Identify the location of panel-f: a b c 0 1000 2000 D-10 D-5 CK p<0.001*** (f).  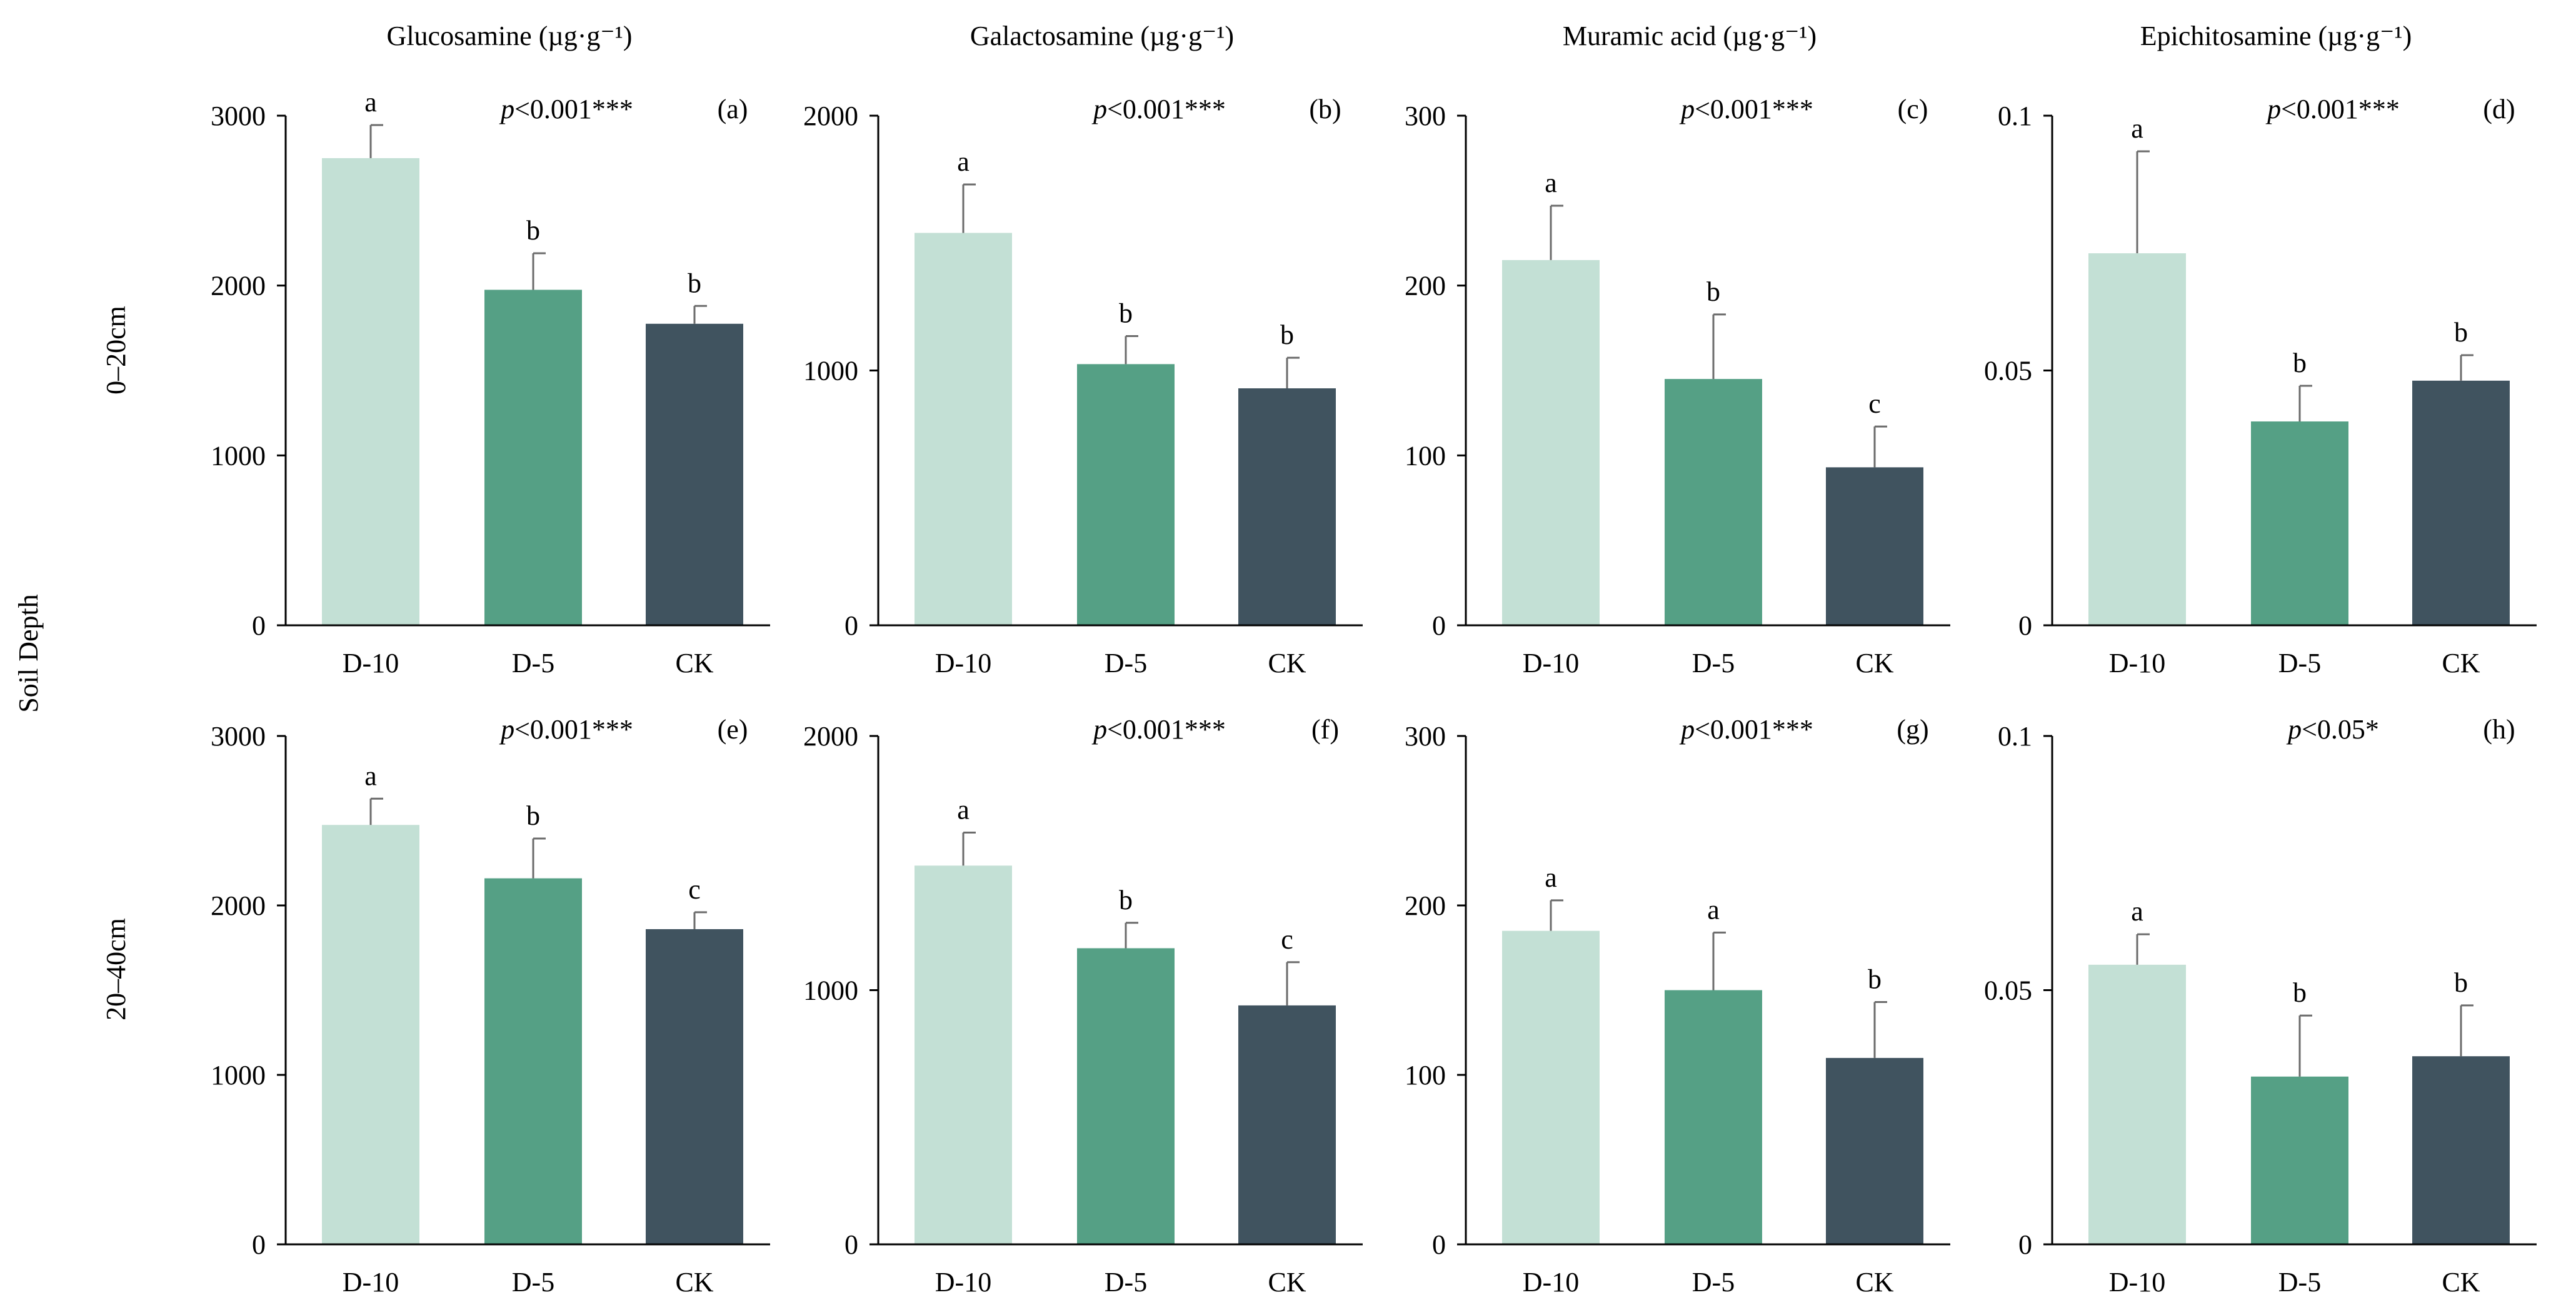
(1083, 1005).